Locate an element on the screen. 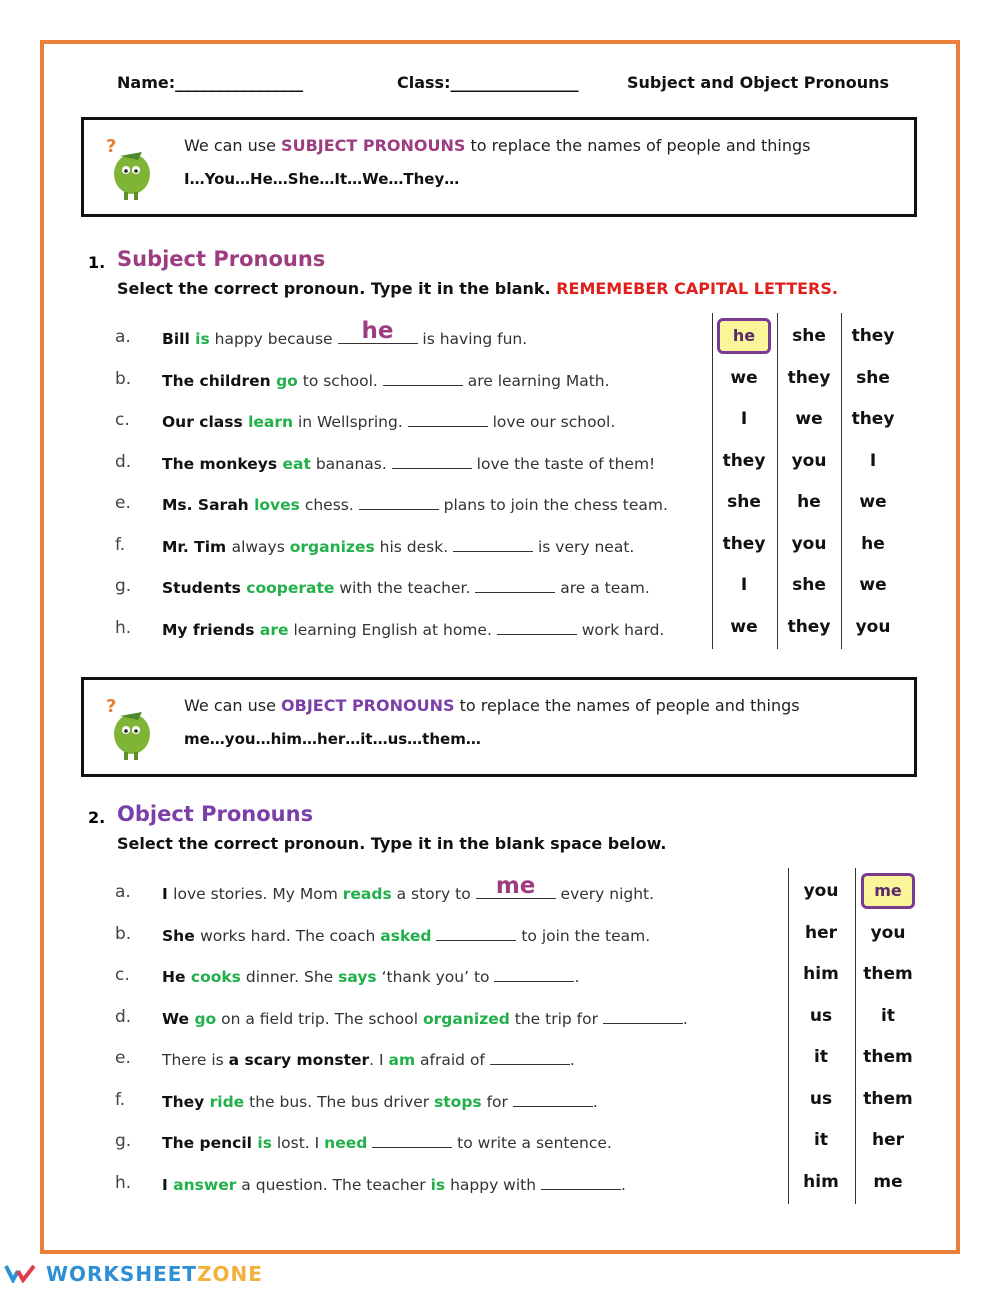 This screenshot has width=1000, height=1291. verb-highlight: cooperate is located at coordinates (290, 588).